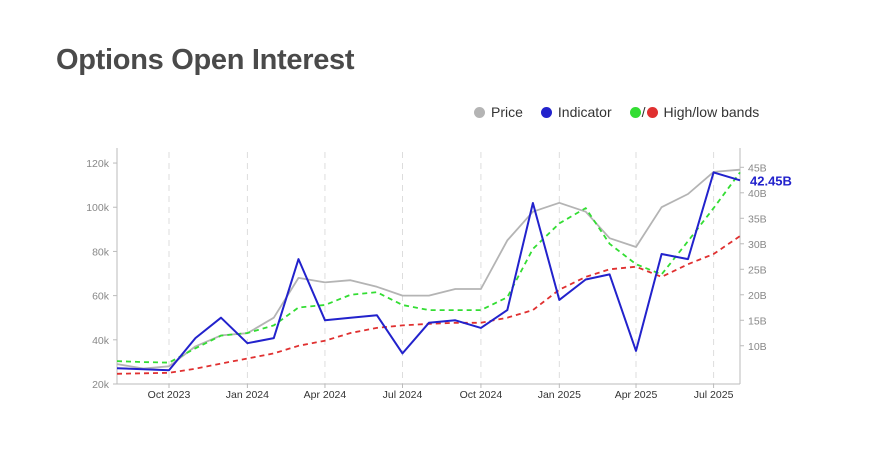 This screenshot has height=462, width=884. What do you see at coordinates (652, 112) in the screenshot?
I see `low-band-dot-icon` at bounding box center [652, 112].